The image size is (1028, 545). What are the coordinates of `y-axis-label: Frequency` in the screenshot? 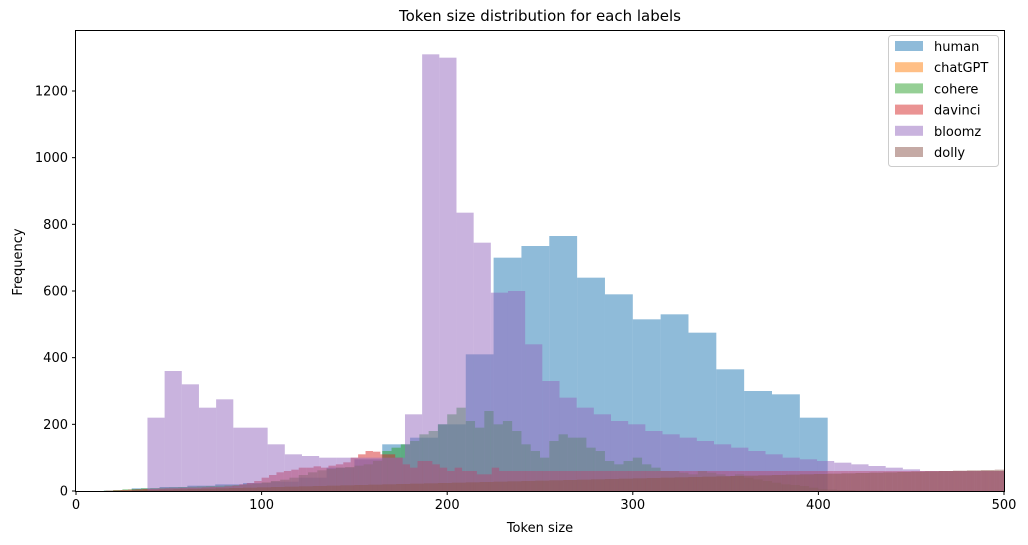 It's located at (18, 261).